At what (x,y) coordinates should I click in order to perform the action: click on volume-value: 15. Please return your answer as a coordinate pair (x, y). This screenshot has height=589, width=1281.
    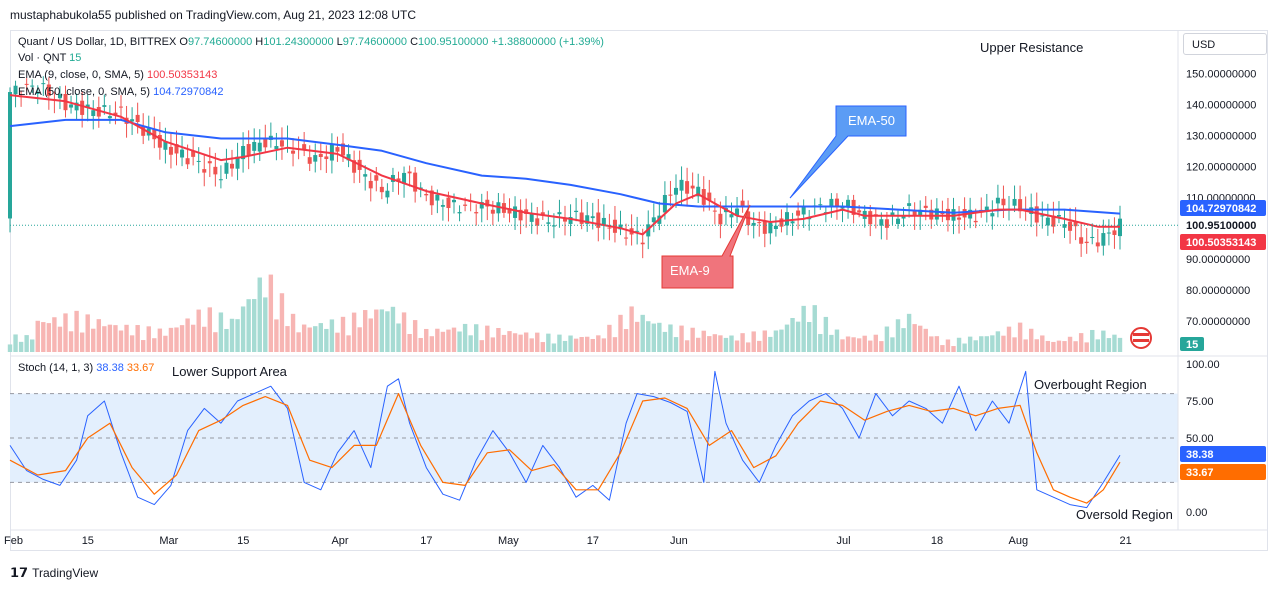
    Looking at the image, I should click on (75, 58).